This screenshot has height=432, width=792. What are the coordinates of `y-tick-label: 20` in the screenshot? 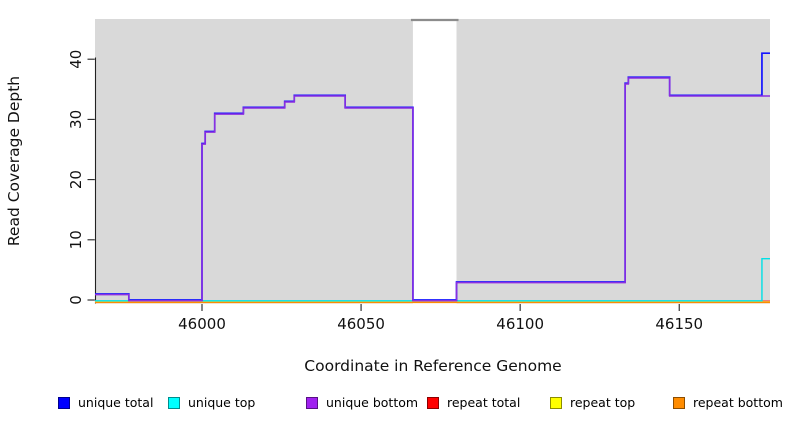 It's located at (76, 179).